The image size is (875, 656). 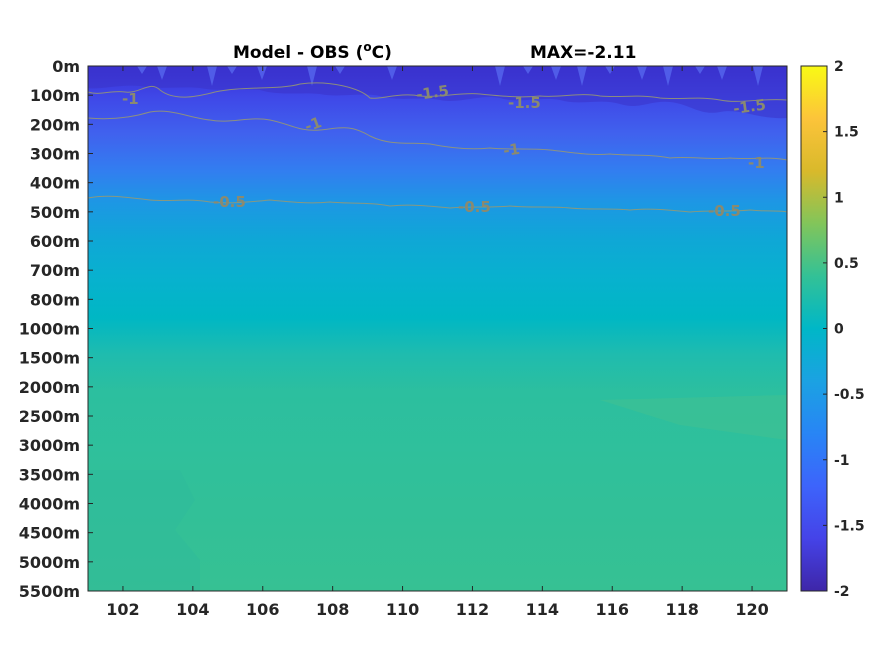 What do you see at coordinates (751, 609) in the screenshot?
I see `x-tick-label: 120` at bounding box center [751, 609].